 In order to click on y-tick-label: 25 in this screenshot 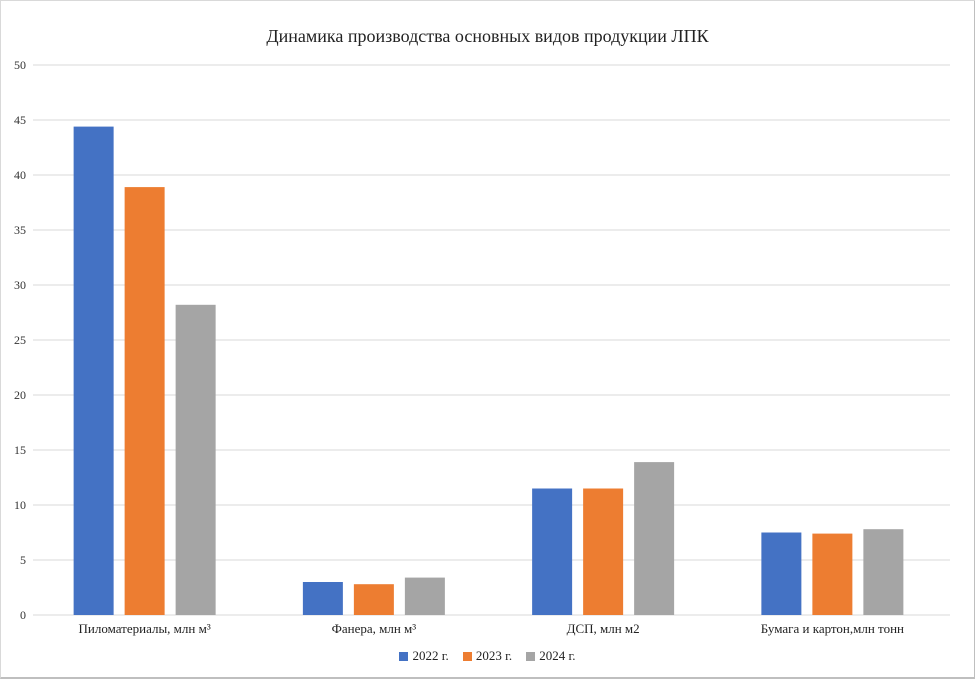, I will do `click(20, 340)`.